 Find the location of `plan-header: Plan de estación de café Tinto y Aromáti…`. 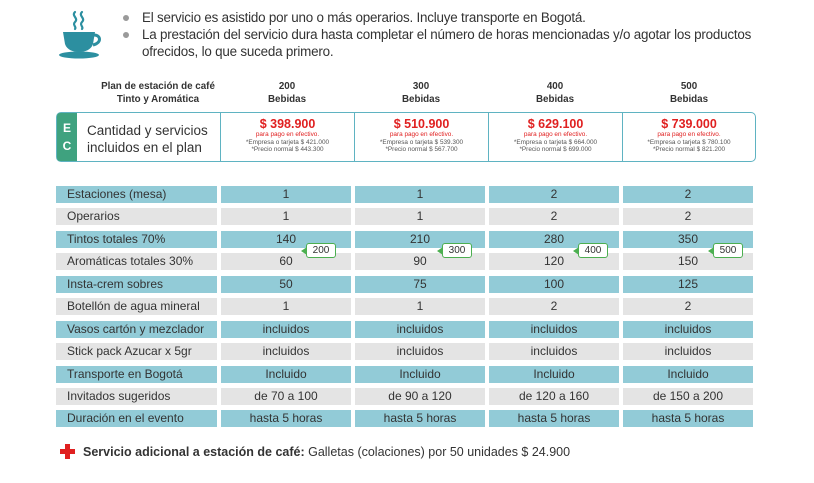

plan-header: Plan de estación de café Tinto y Aromáti… is located at coordinates (158, 93).